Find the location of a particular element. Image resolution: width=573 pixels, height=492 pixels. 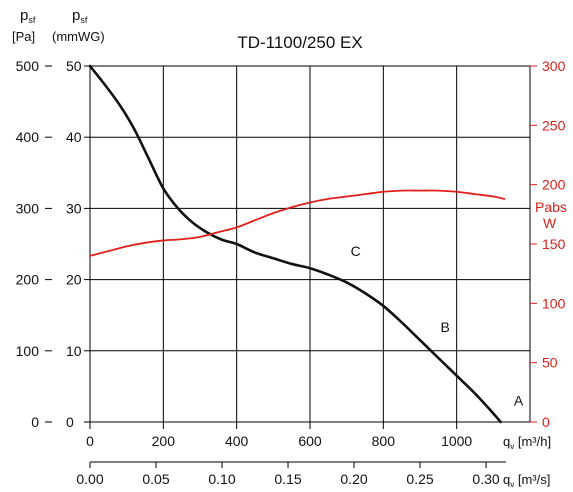

y-pa-tick-label: 200 is located at coordinates (28, 280).